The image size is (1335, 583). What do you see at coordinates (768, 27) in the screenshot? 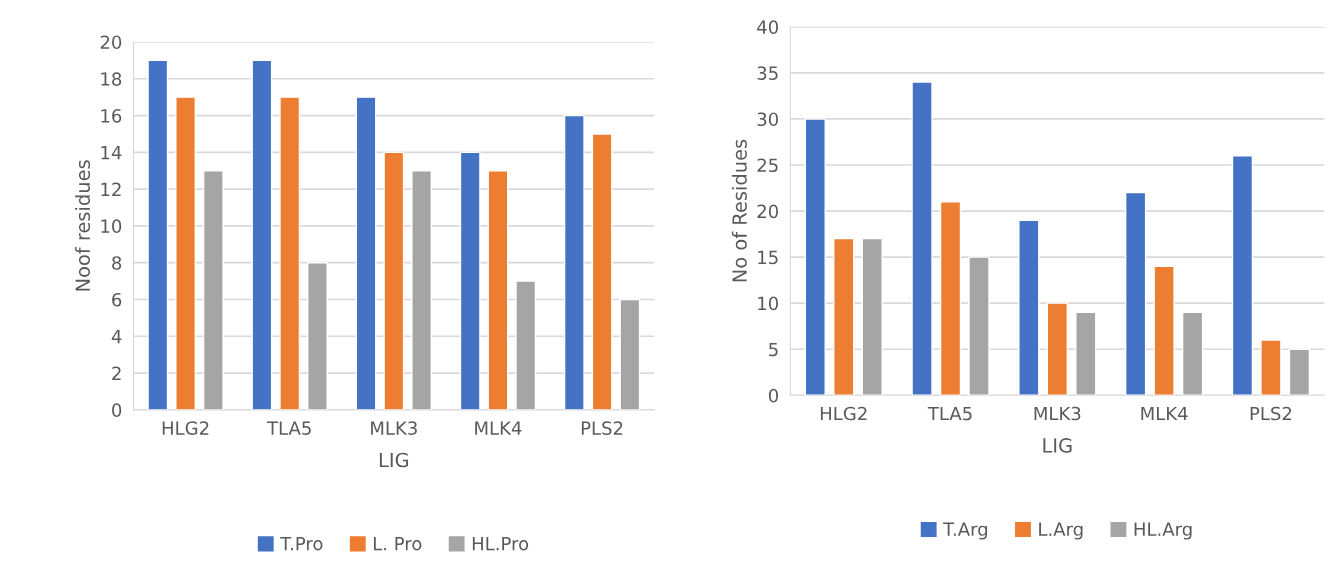
I see `y-tick-label: 40` at bounding box center [768, 27].